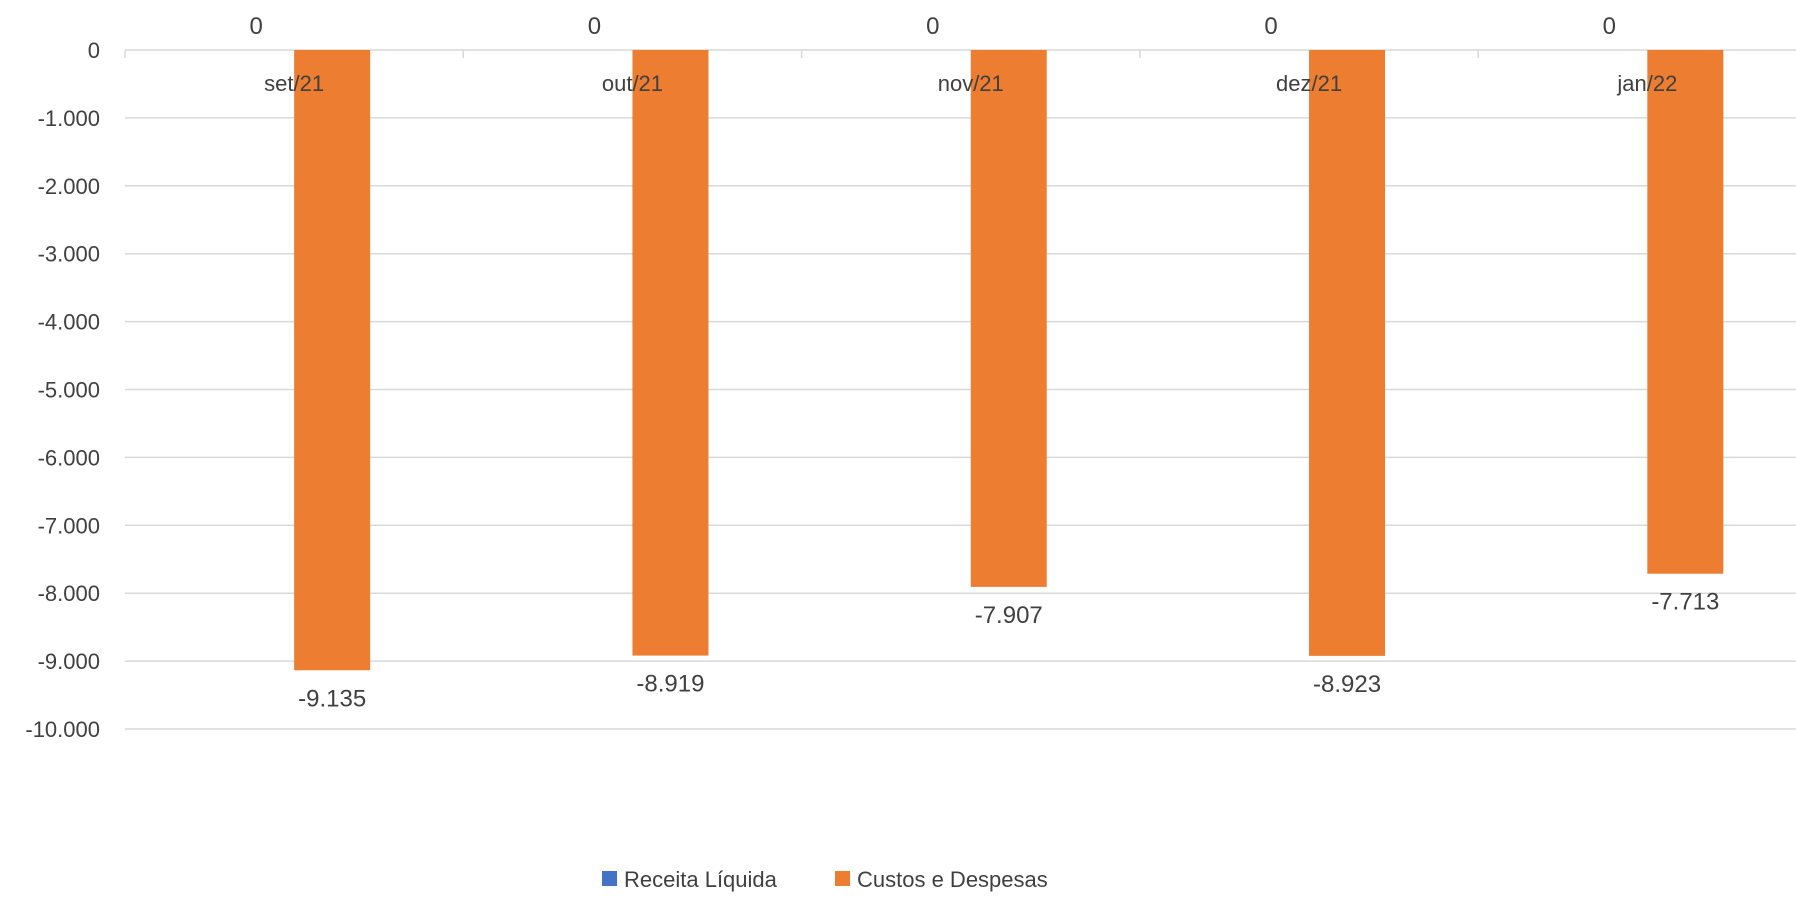 The width and height of the screenshot is (1796, 907). I want to click on y-tick-label: -10.000, so click(62, 729).